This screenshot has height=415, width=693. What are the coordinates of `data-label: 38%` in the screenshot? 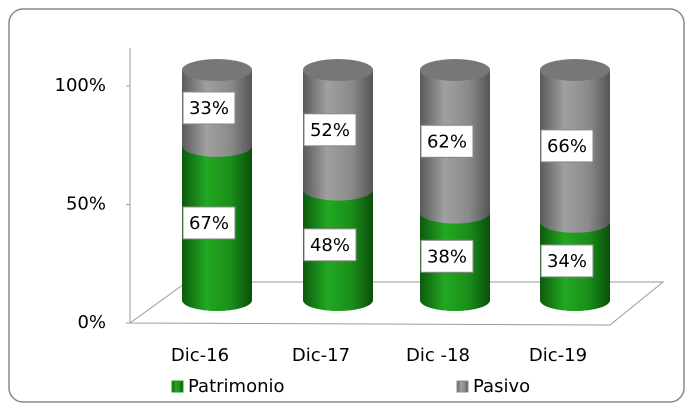 It's located at (447, 256).